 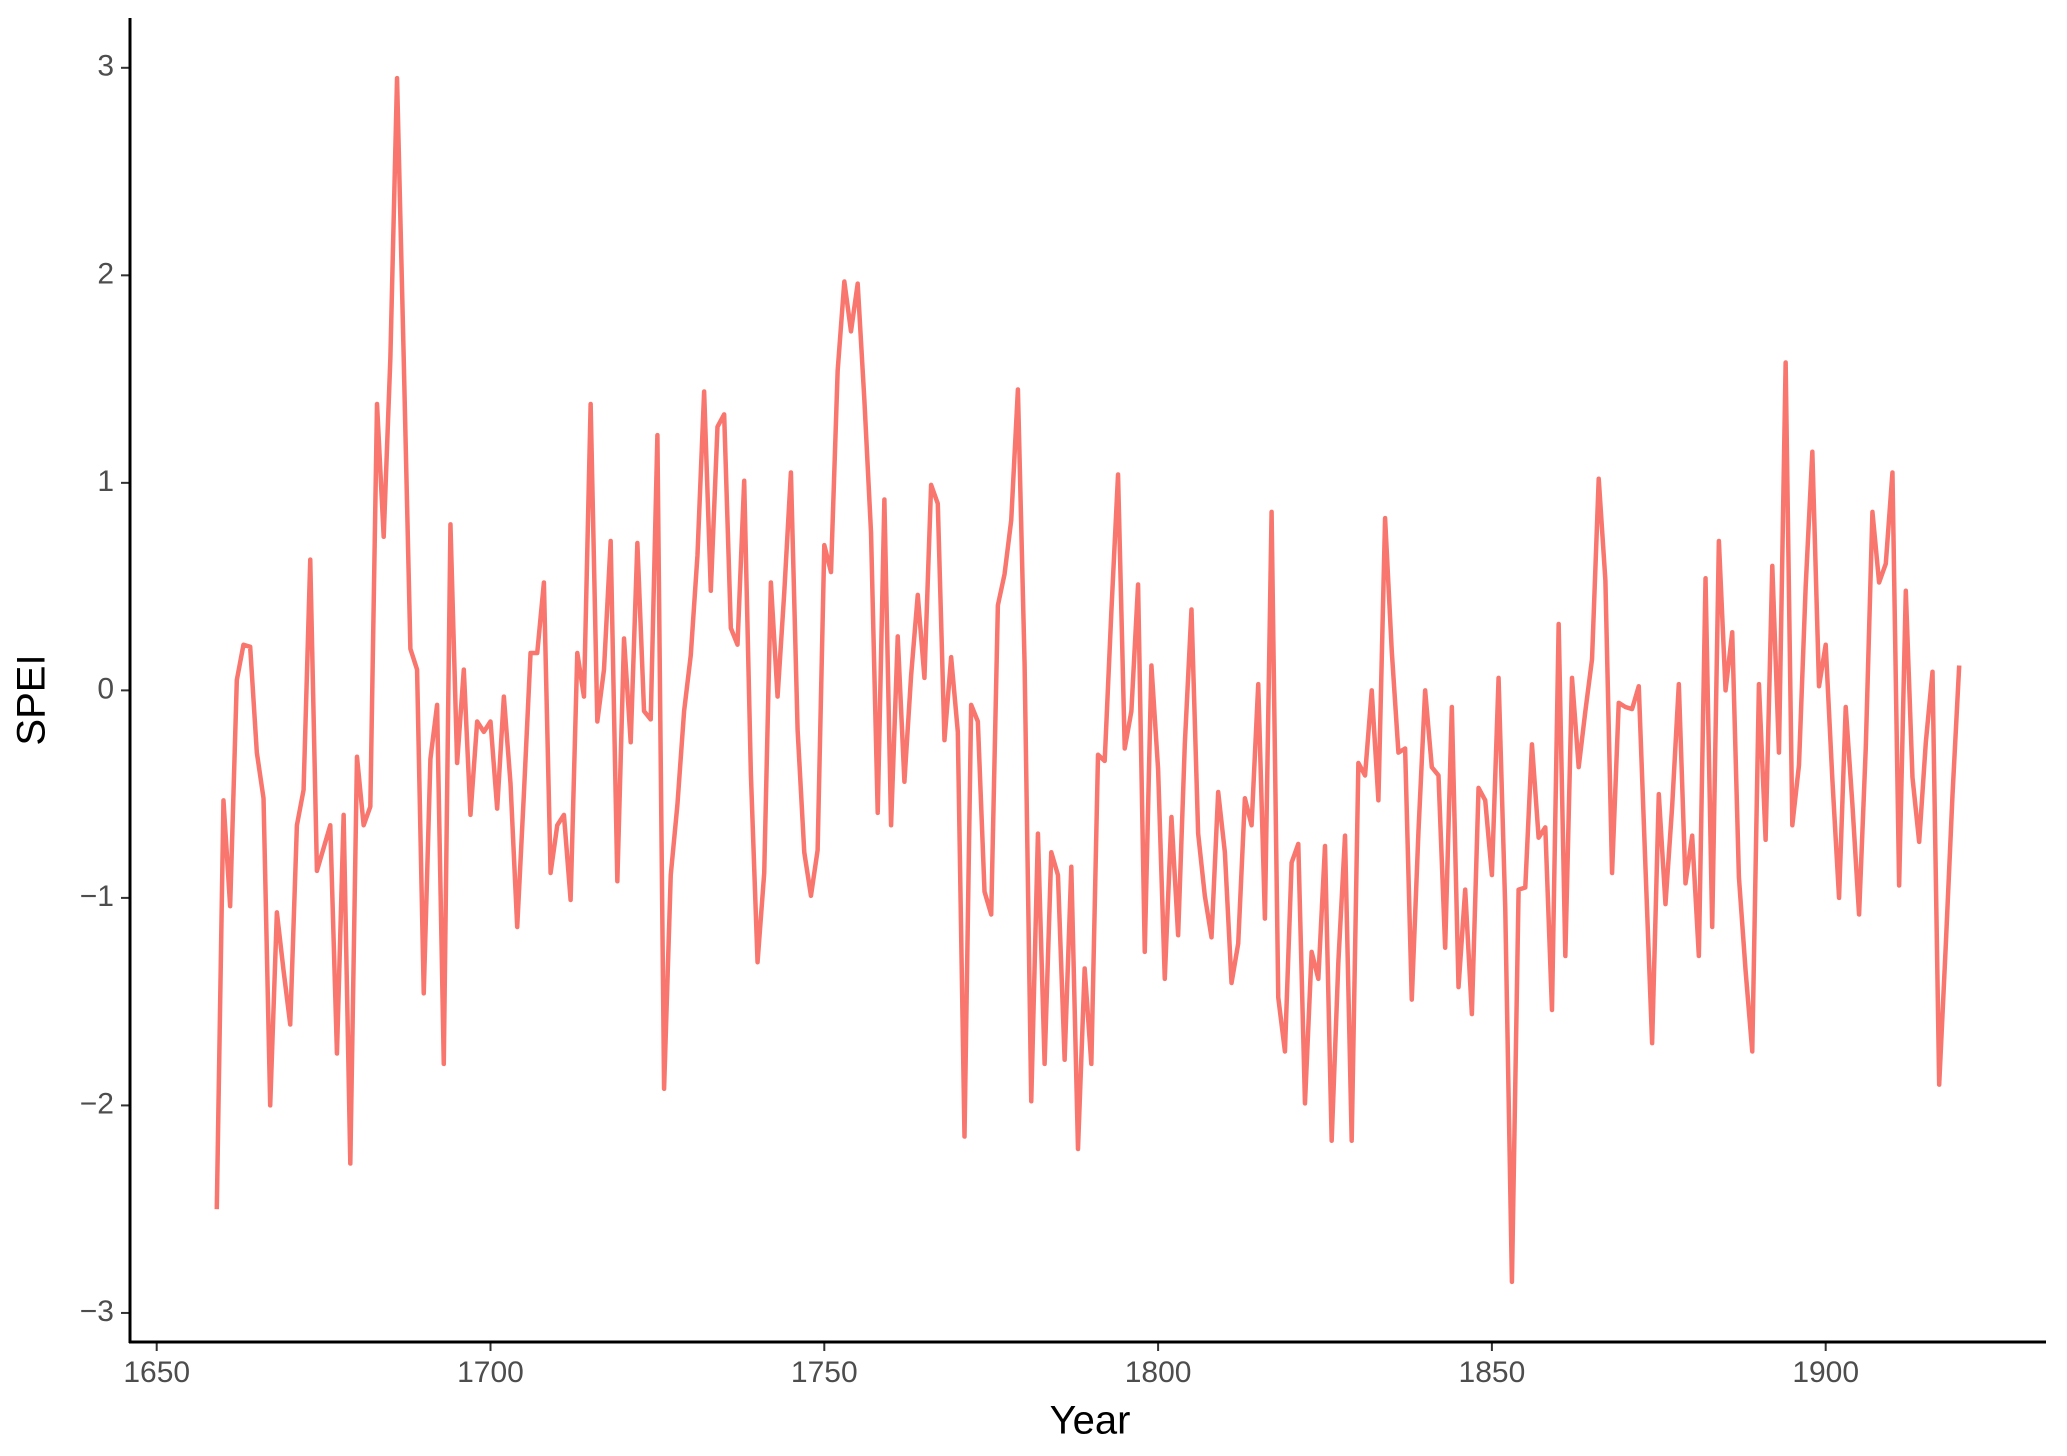 I want to click on y-tick-label: 1, so click(x=105, y=481).